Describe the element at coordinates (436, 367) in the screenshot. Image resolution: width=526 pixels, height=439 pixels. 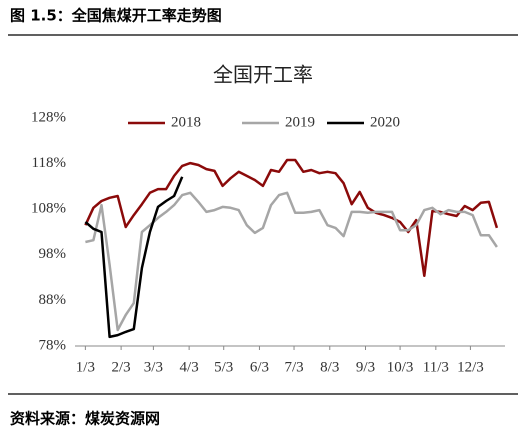
I see `x-tick-label: 11/3` at that location.